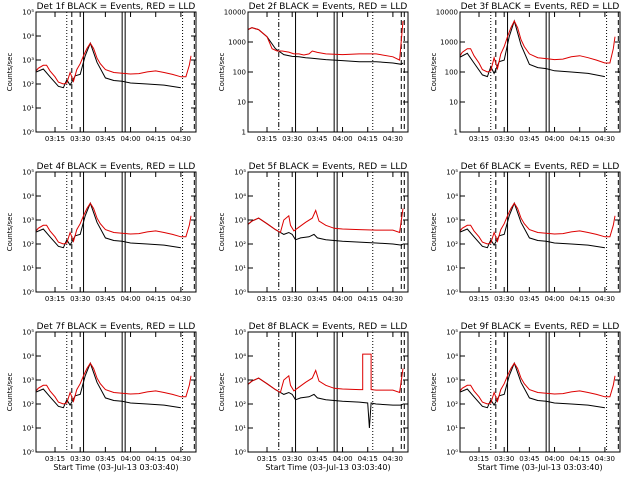 Image resolution: width=640 pixels, height=480 pixels. Describe the element at coordinates (116, 7) in the screenshot. I see `panel-title: Det 1f BLACK = Events, RED = LLD` at that location.